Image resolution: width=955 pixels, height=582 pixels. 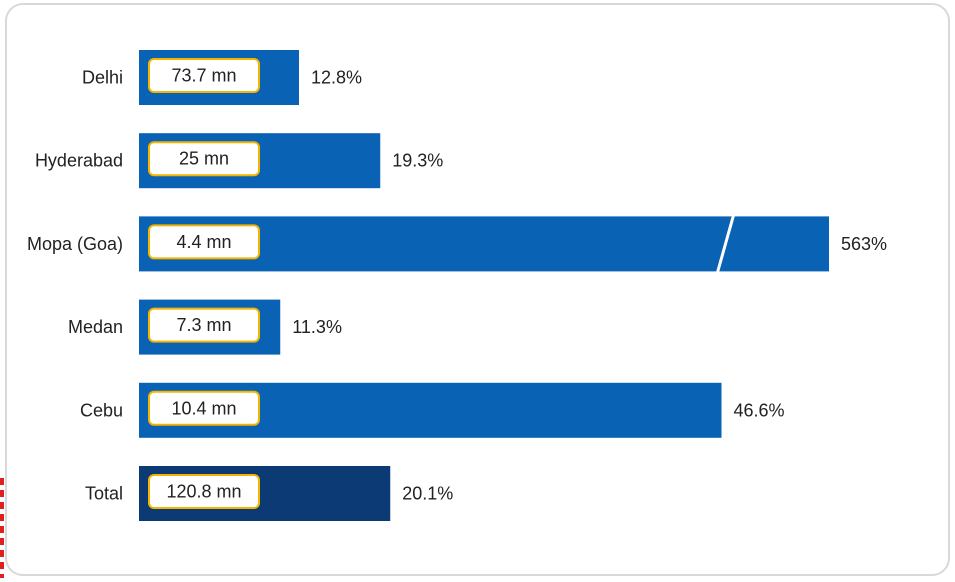 I want to click on value-label: 11.3%, so click(x=317, y=327).